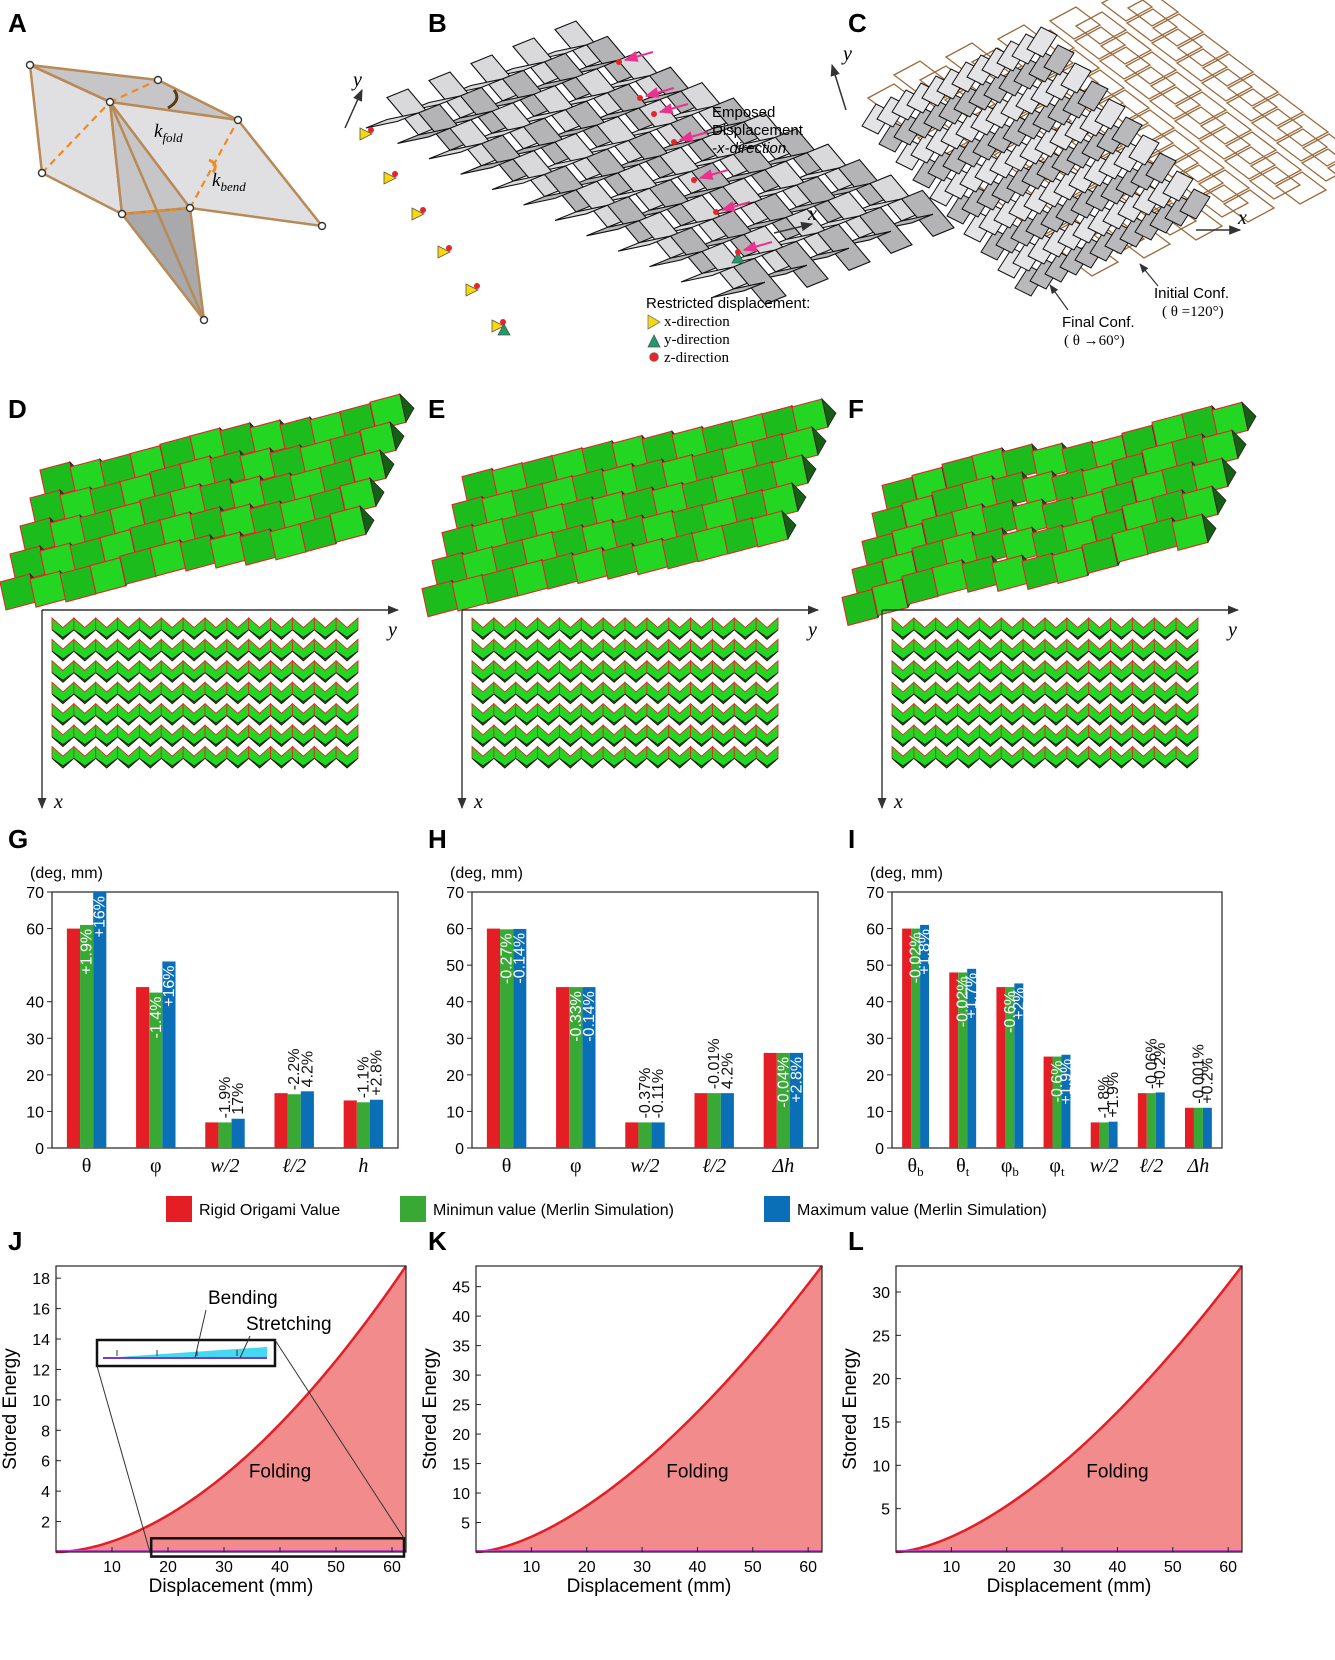  What do you see at coordinates (41, 1310) in the screenshot?
I see `y-tick-label: 16` at bounding box center [41, 1310].